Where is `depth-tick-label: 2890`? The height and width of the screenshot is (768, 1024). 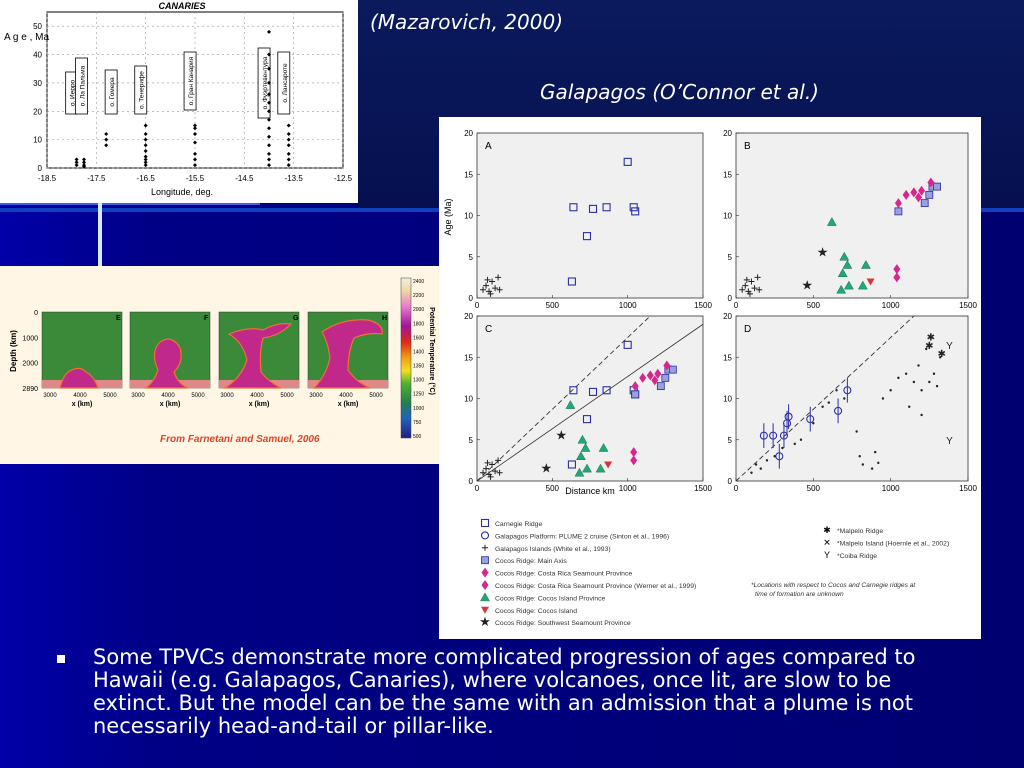 depth-tick-label: 2890 is located at coordinates (30, 389).